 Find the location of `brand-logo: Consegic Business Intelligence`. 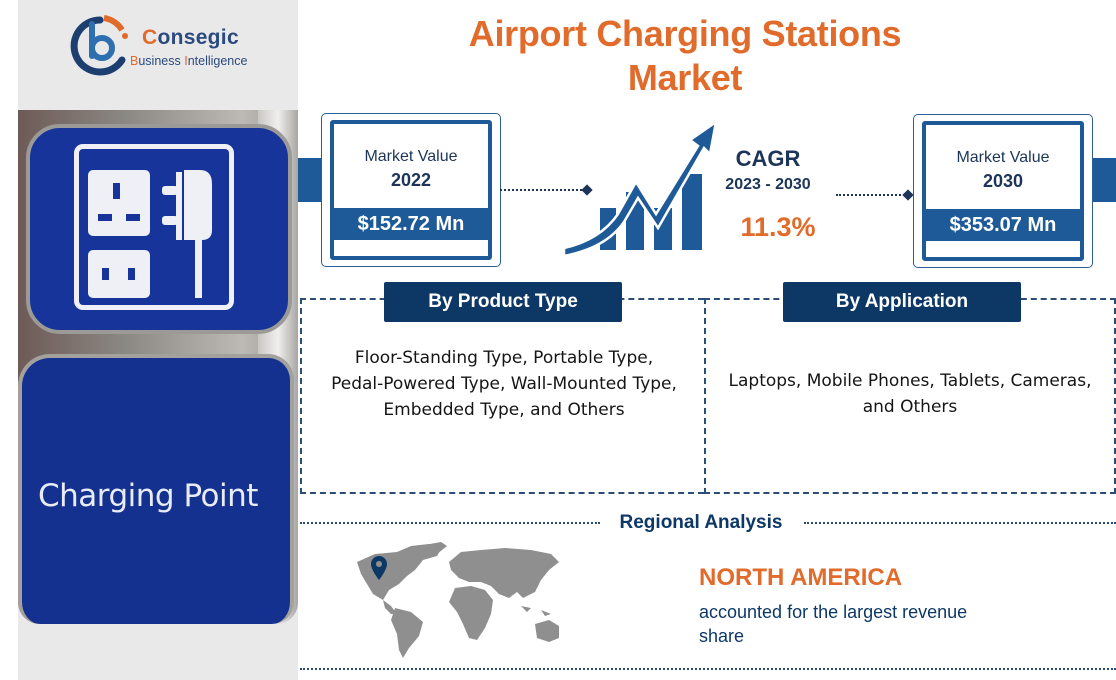

brand-logo: Consegic Business Intelligence is located at coordinates (168, 43).